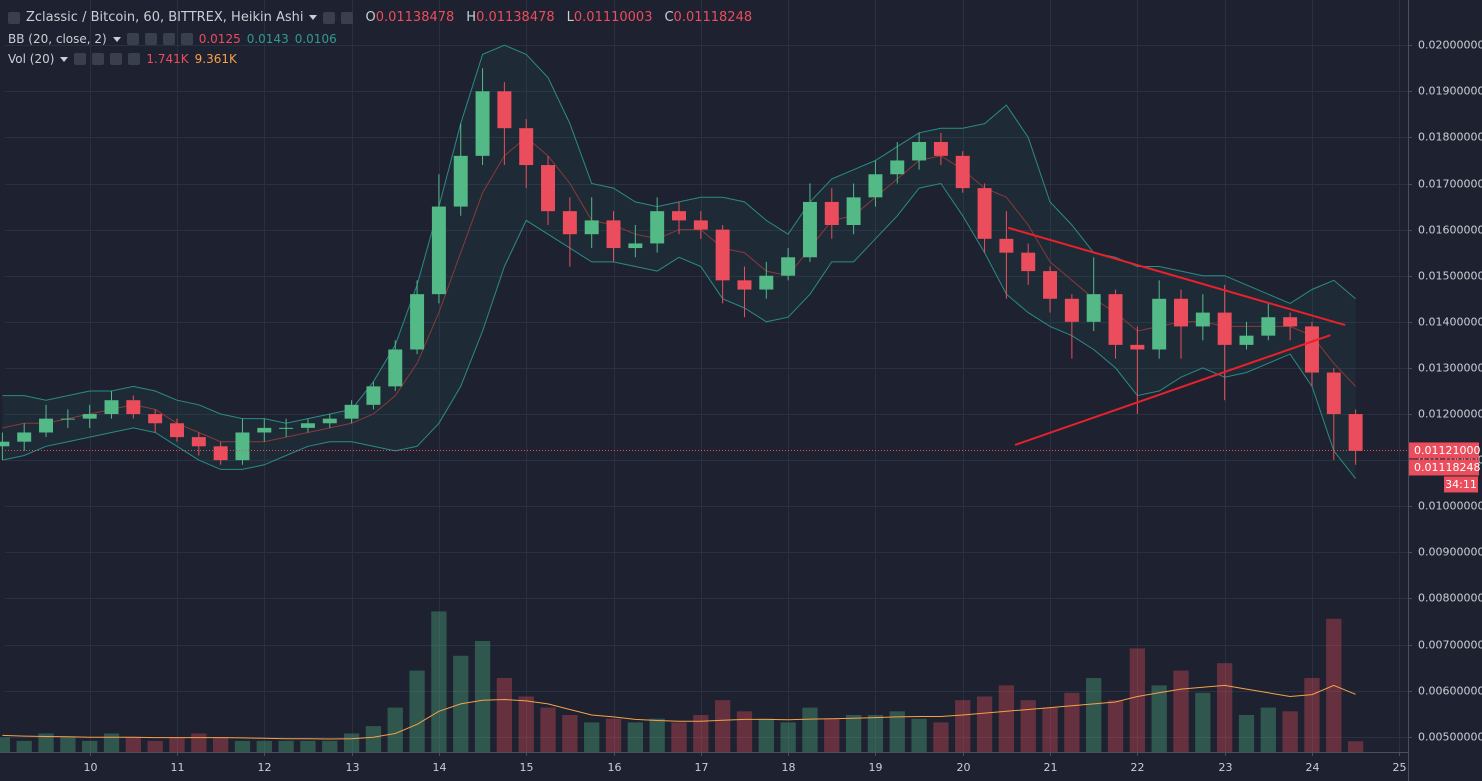  I want to click on last-price-label-box, so click(1444, 450).